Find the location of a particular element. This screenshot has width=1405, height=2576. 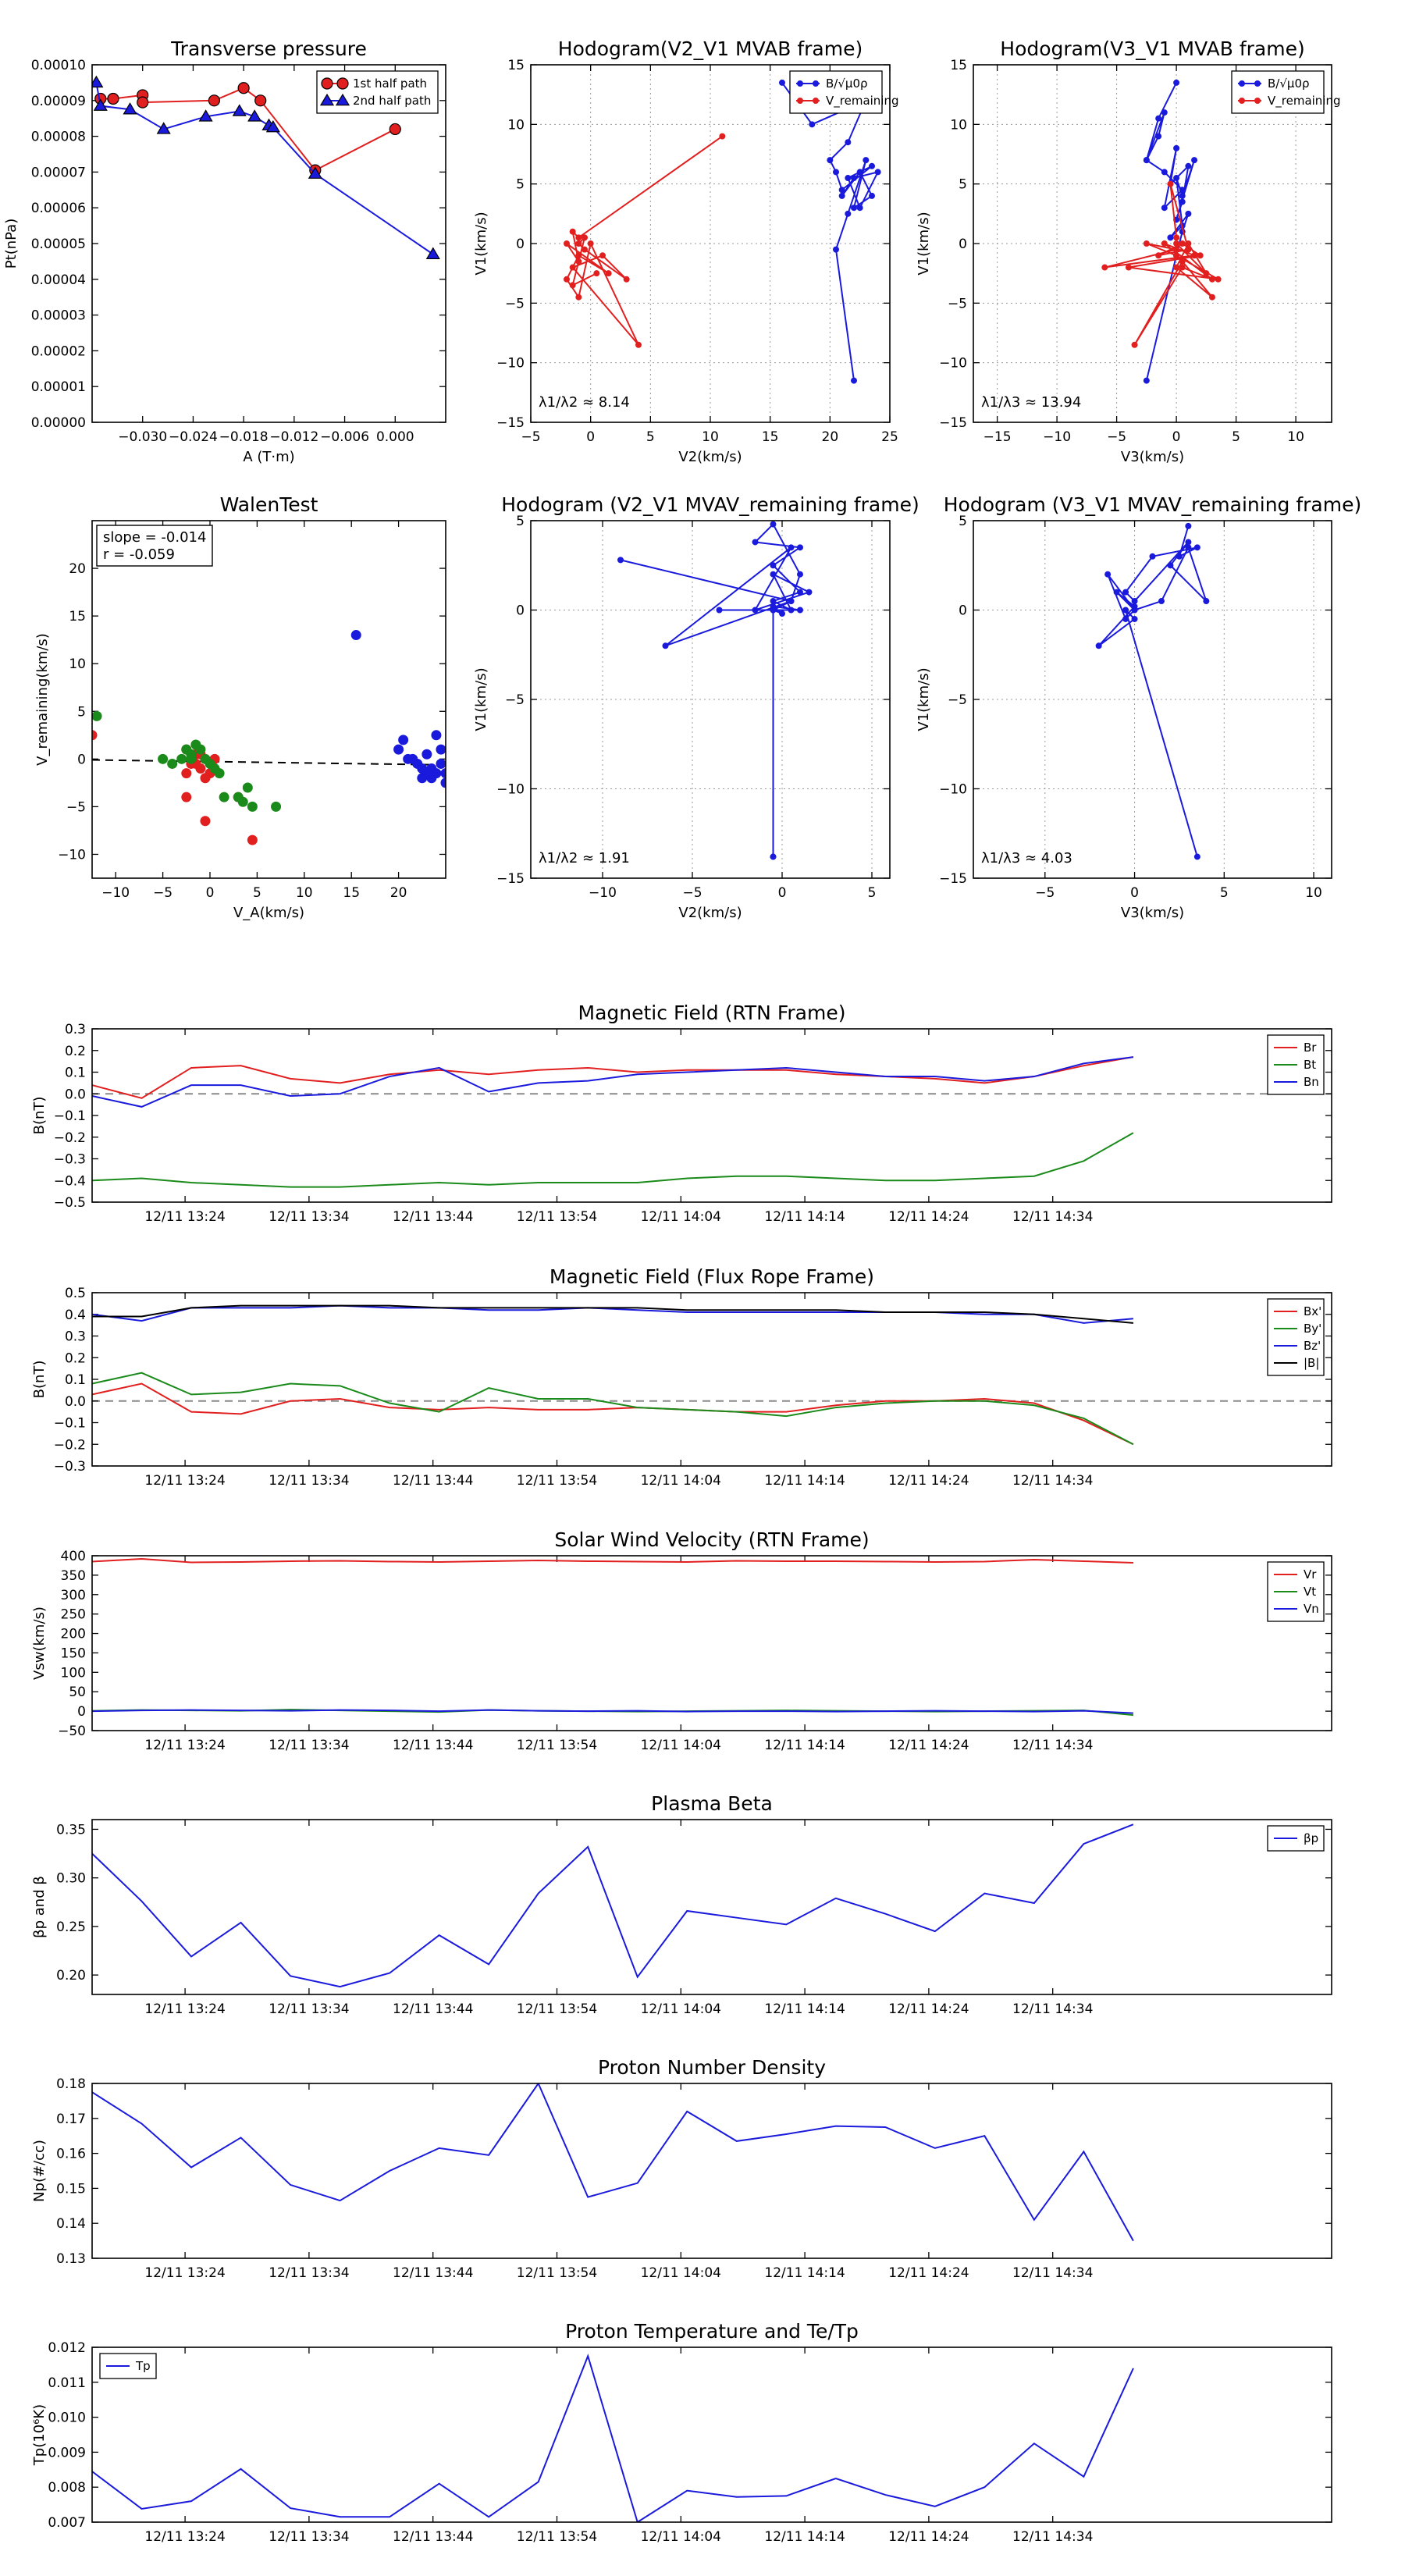

series-line is located at coordinates (613, 2162).